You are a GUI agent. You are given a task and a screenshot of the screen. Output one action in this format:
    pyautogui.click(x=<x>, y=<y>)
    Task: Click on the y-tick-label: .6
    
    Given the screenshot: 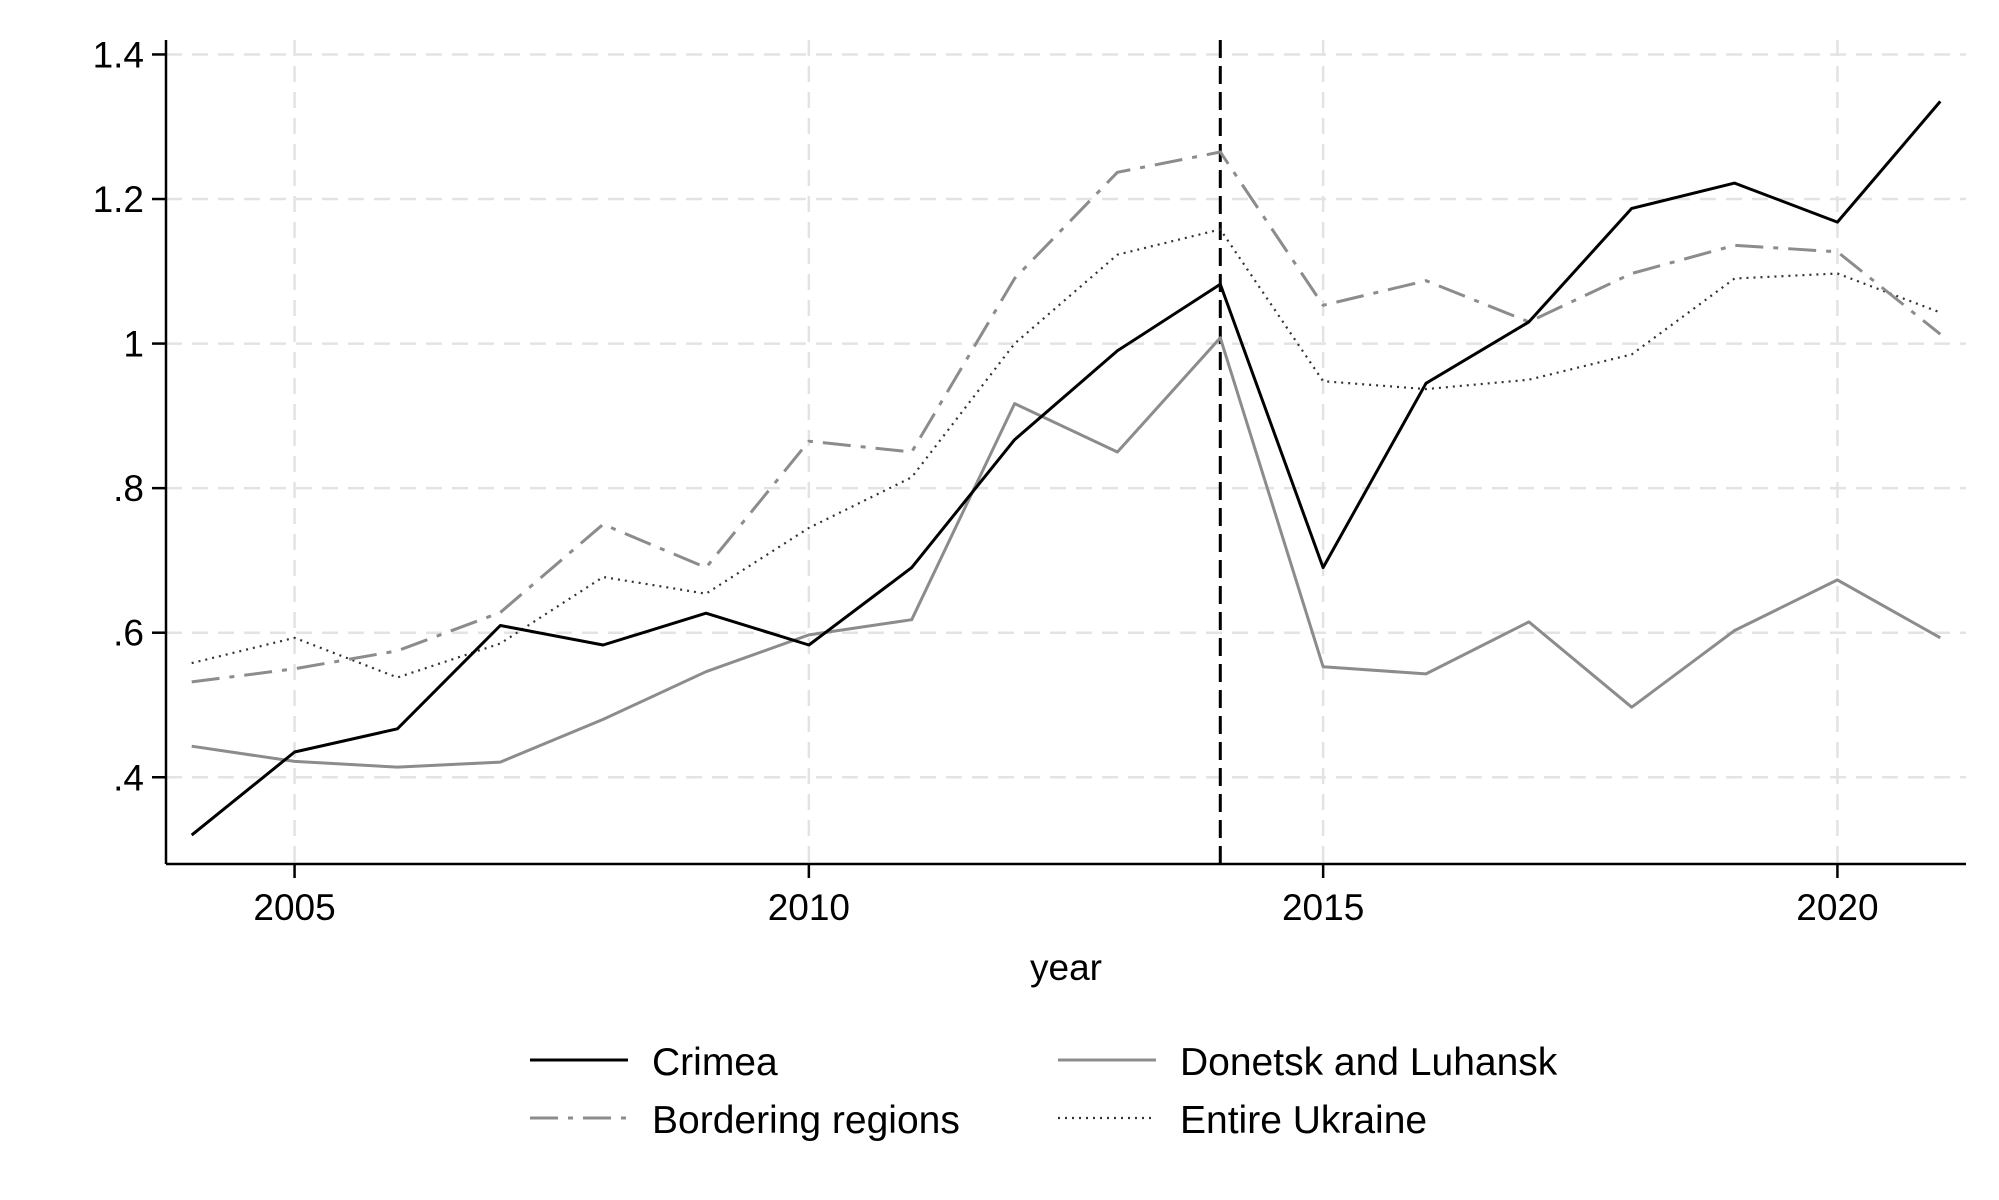 What is the action you would take?
    pyautogui.click(x=128, y=633)
    